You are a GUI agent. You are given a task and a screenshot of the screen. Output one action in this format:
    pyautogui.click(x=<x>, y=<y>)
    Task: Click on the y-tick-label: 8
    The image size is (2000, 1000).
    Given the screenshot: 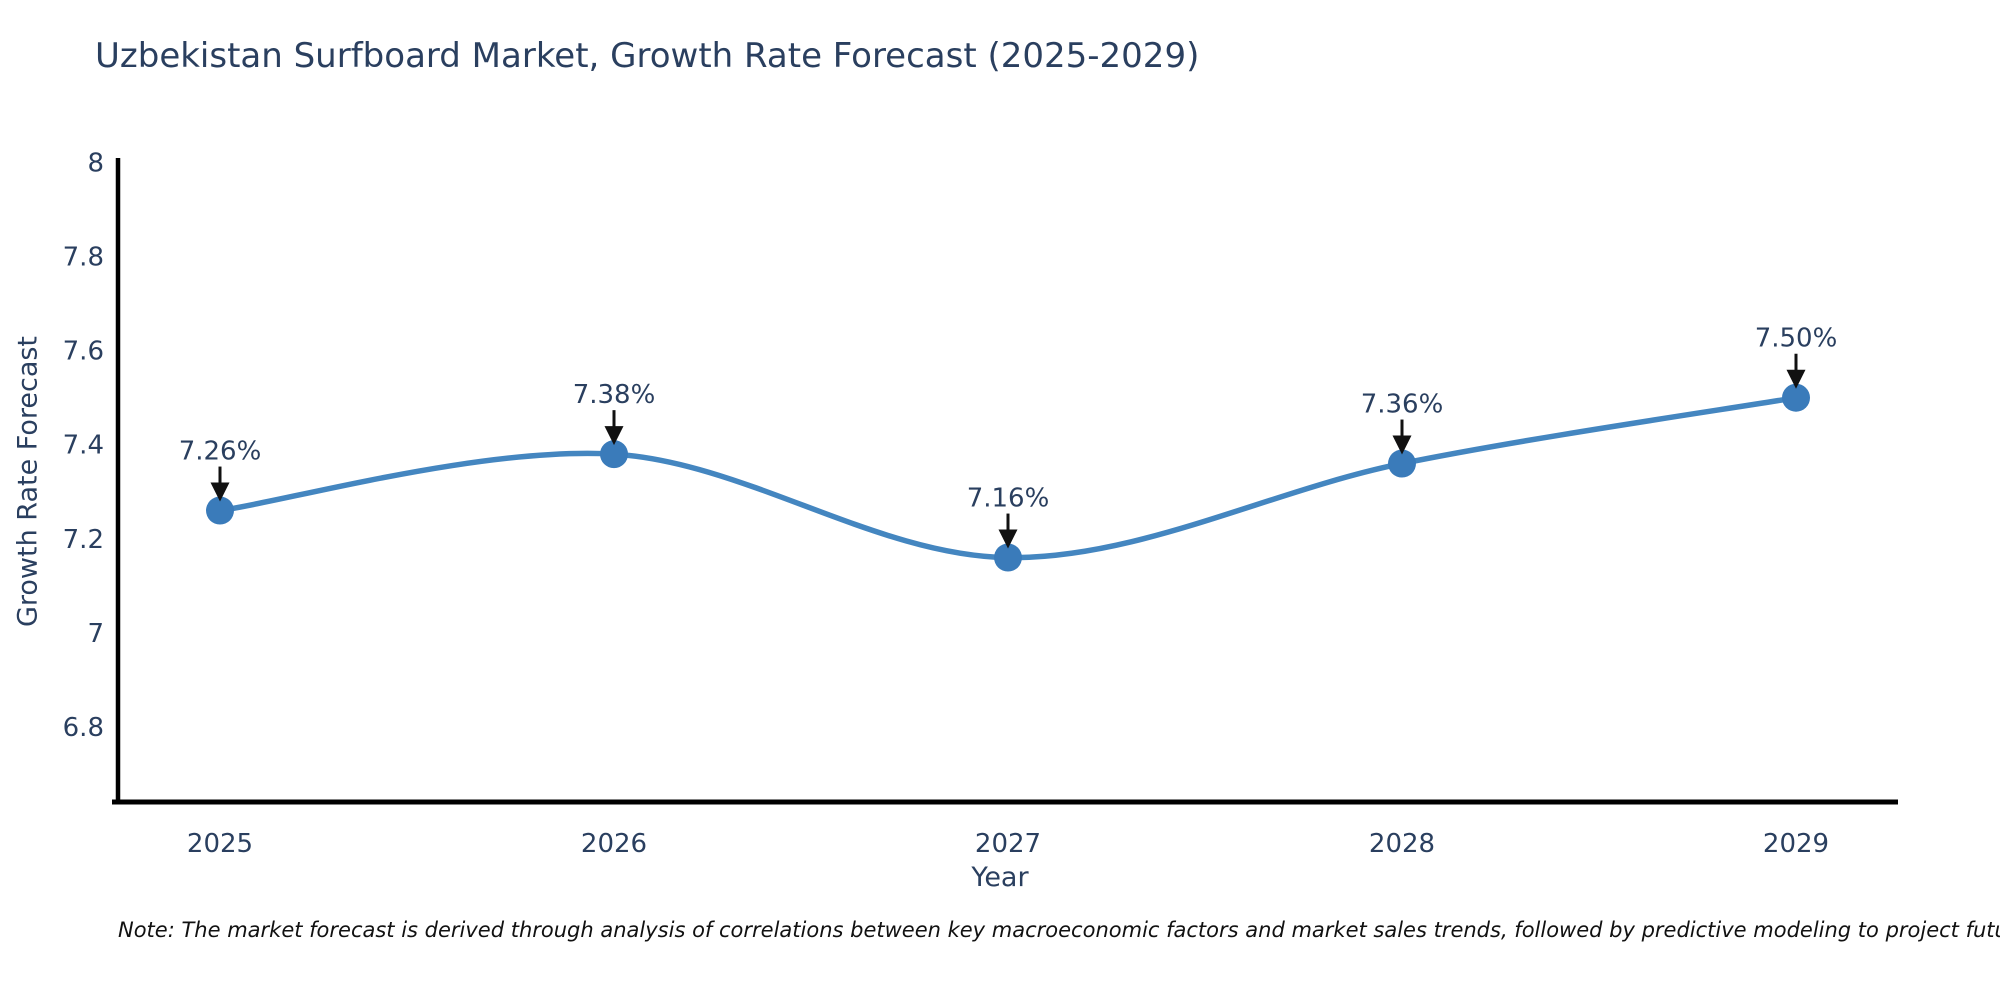 What is the action you would take?
    pyautogui.click(x=95, y=164)
    